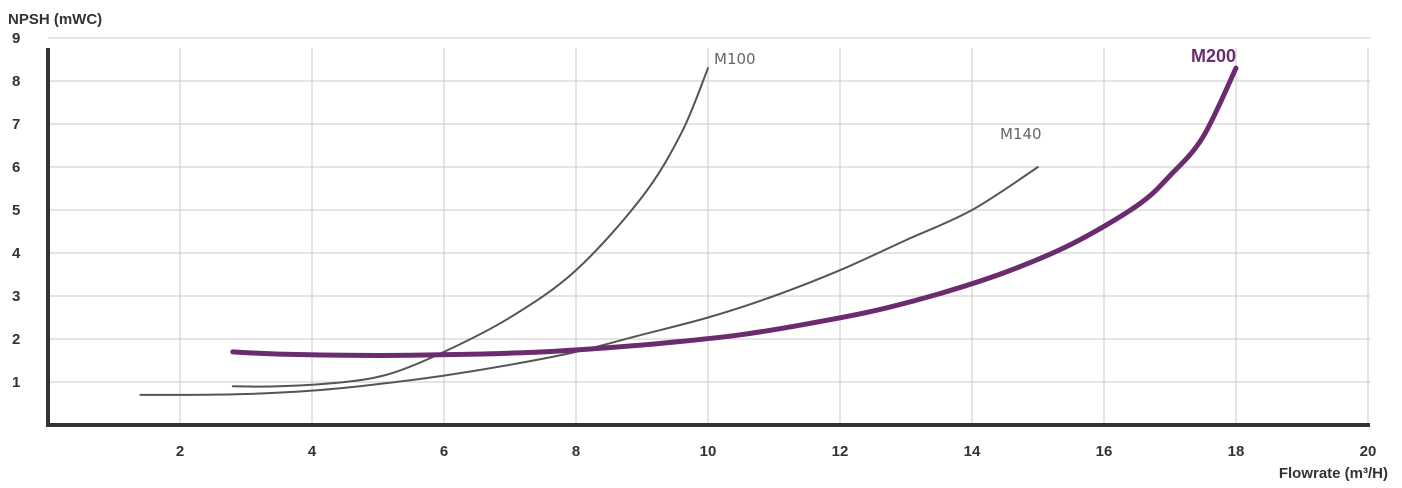 The width and height of the screenshot is (1402, 488). What do you see at coordinates (776, 451) in the screenshot?
I see `x-tick-labels: 2 4 6 8 10 12 14 16 18 20` at bounding box center [776, 451].